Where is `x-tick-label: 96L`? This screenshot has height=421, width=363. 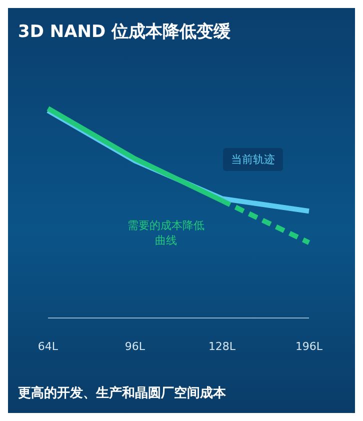
x-tick-label: 96L is located at coordinates (135, 346).